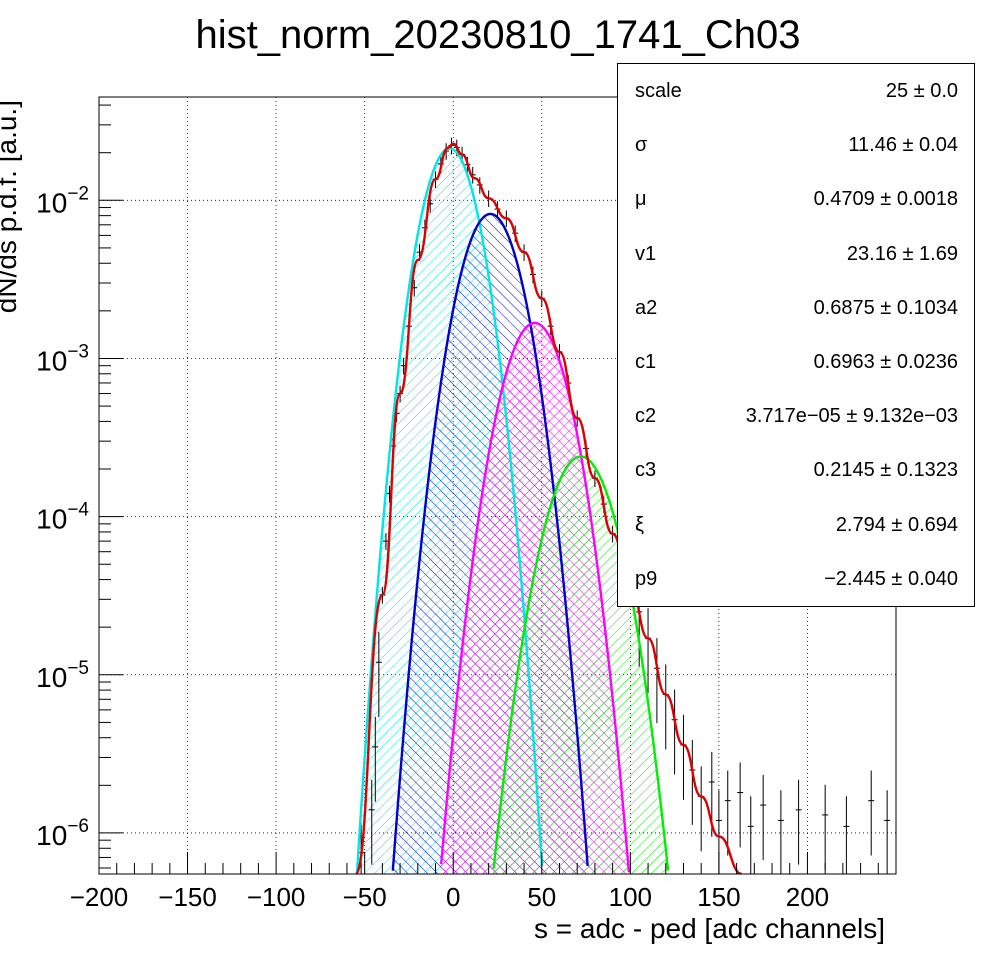 This screenshot has width=996, height=972. What do you see at coordinates (709, 928) in the screenshot?
I see `x-axis-label: s = adc - ped [adc channels]` at bounding box center [709, 928].